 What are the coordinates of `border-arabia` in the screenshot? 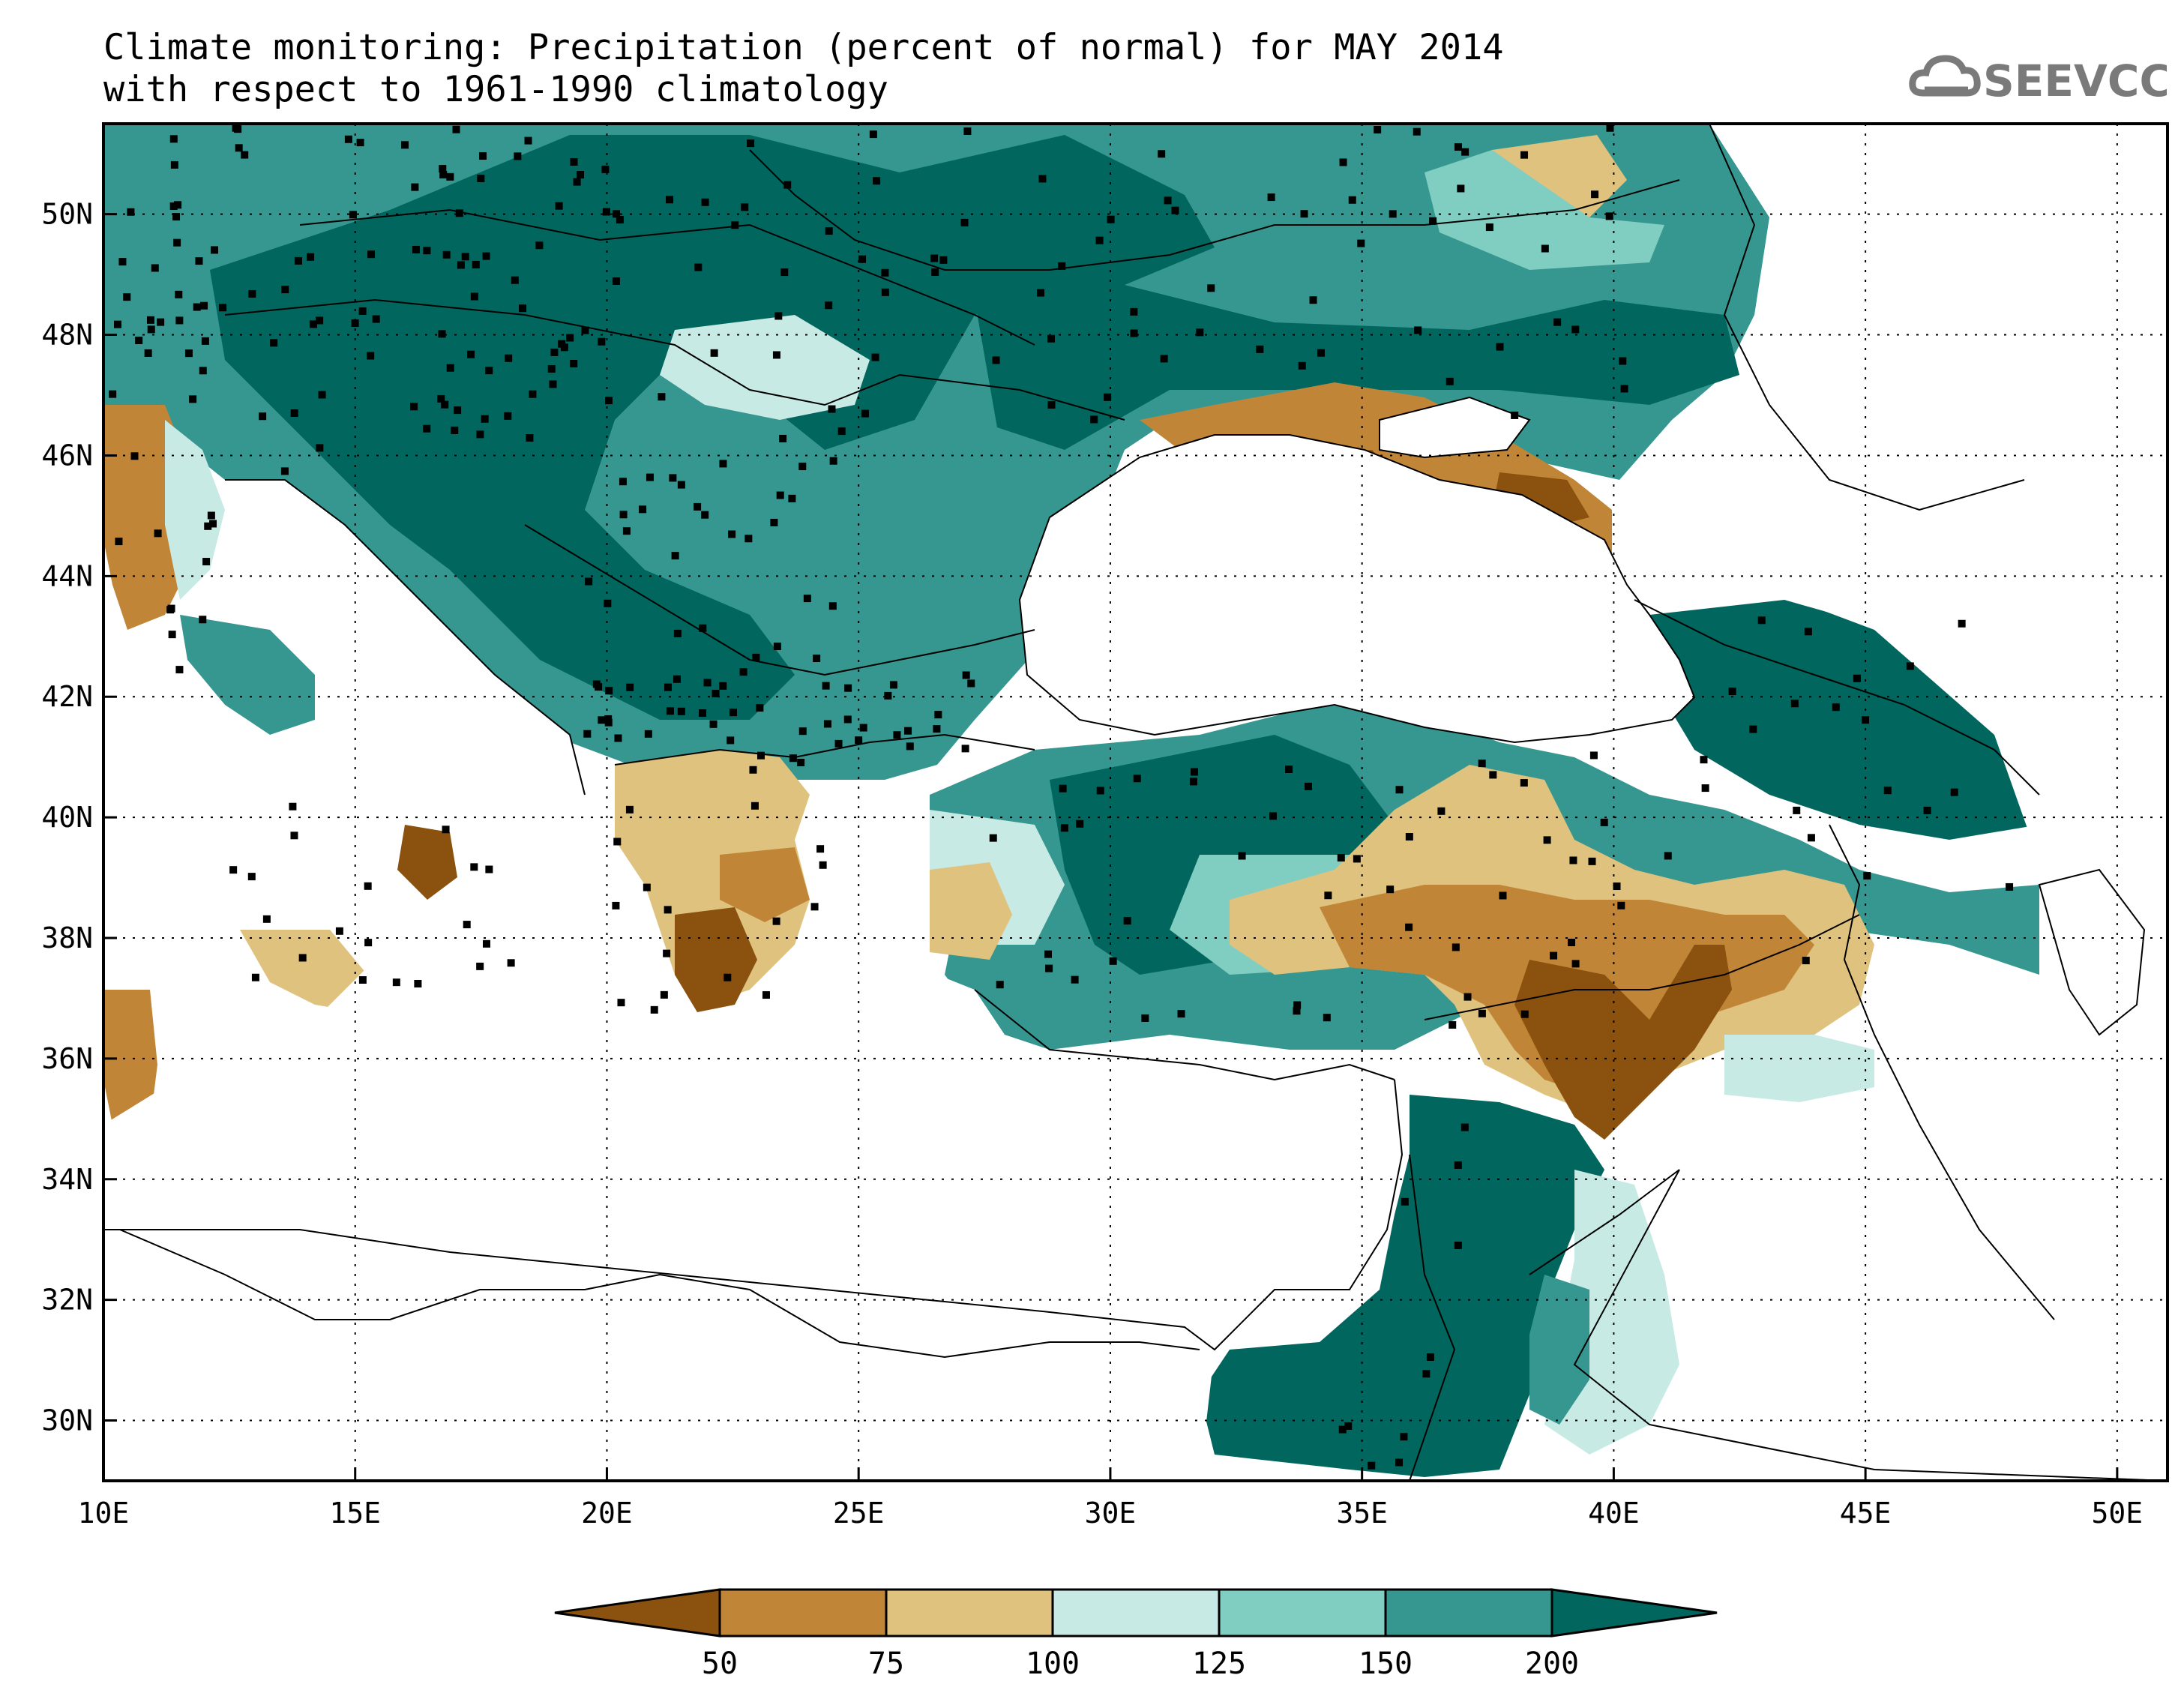 It's located at (1848, 1325).